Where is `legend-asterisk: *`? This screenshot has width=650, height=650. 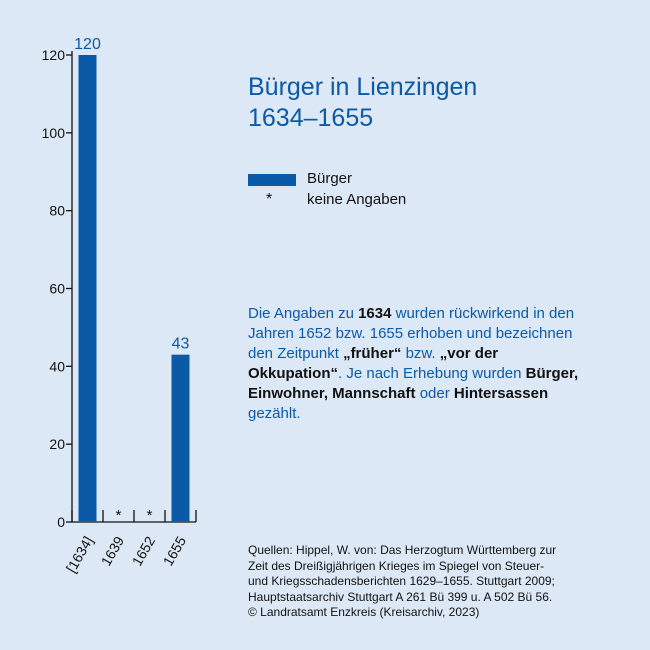 legend-asterisk: * is located at coordinates (269, 199).